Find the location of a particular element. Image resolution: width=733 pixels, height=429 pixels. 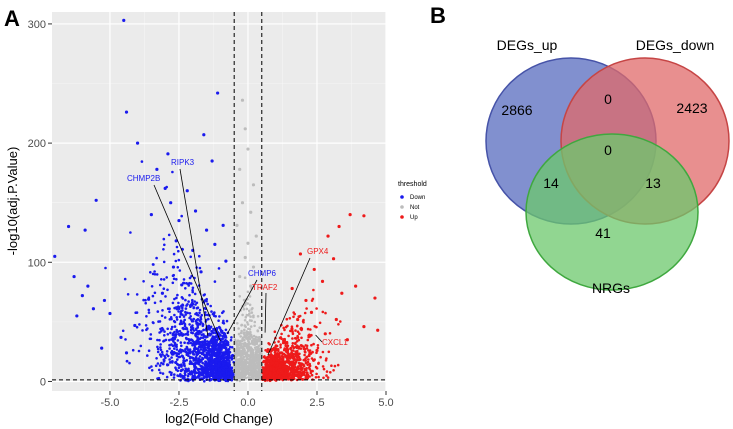

venn-set-nrgs is located at coordinates (612, 212).